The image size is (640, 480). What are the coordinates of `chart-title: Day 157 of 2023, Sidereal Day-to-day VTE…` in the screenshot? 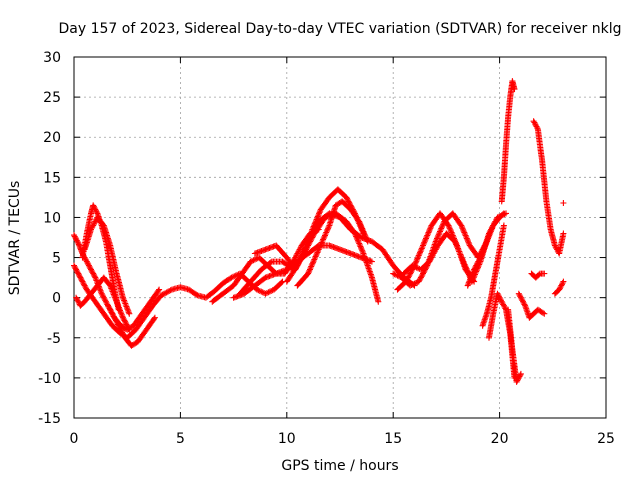 It's located at (340, 29).